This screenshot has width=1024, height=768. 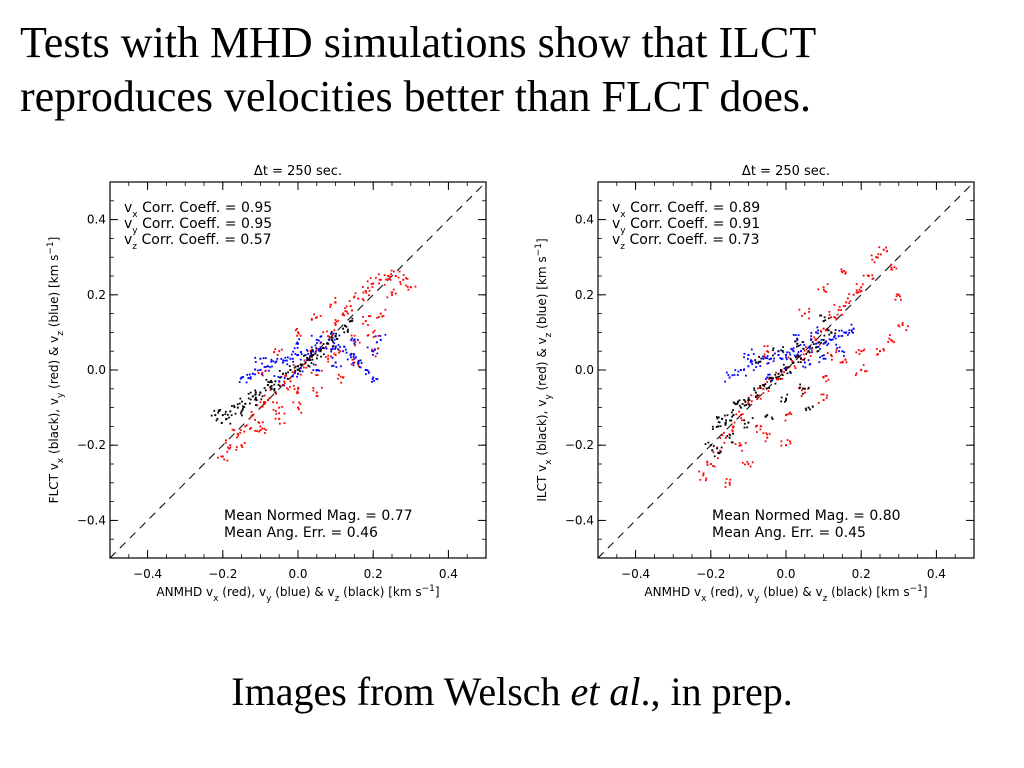 I want to click on x-tick-label: 0.2, so click(x=861, y=574).